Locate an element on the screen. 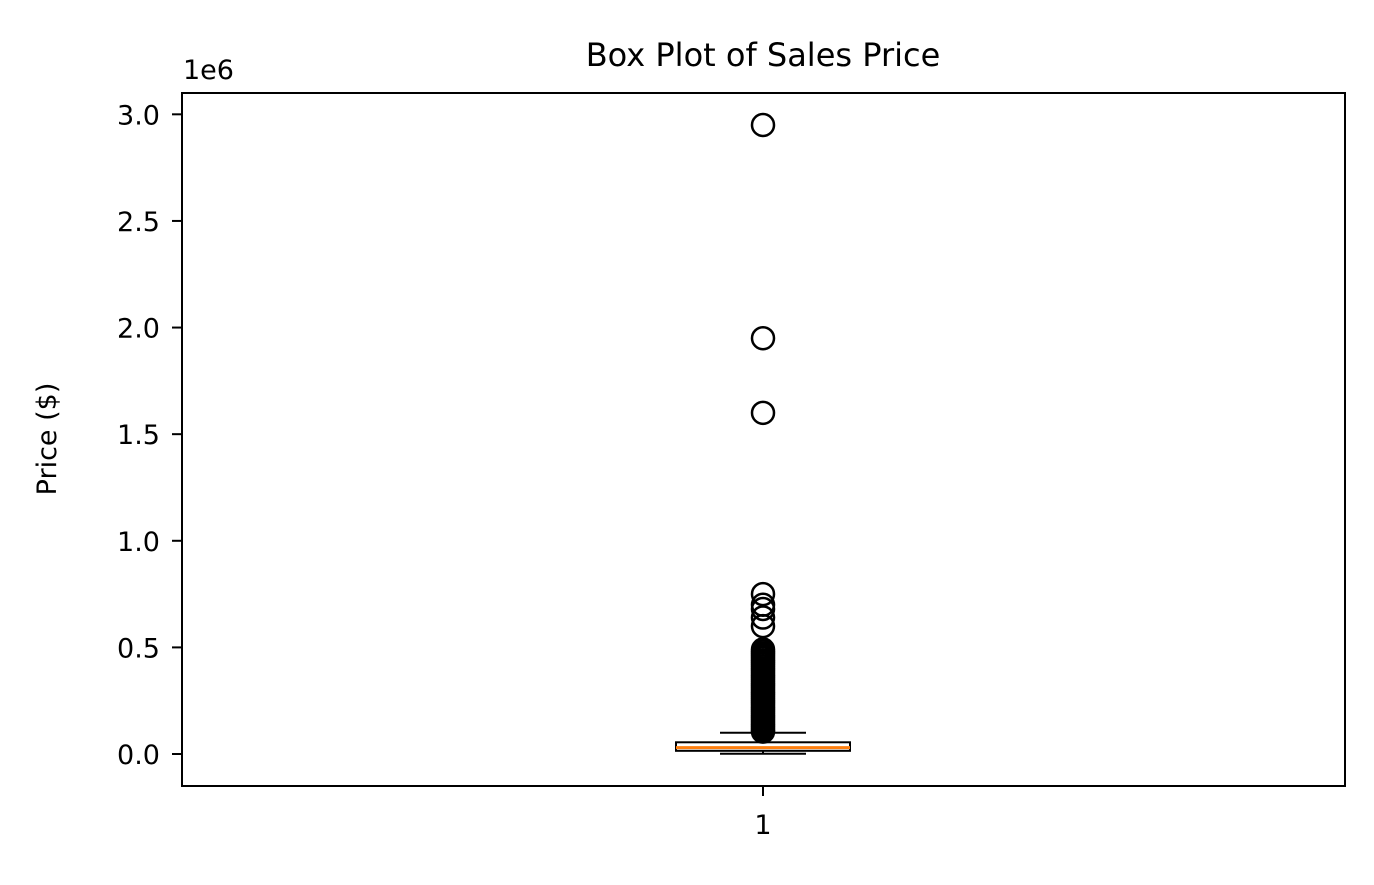 The width and height of the screenshot is (1374, 885). y-tick-label: 1.5 is located at coordinates (138, 435).